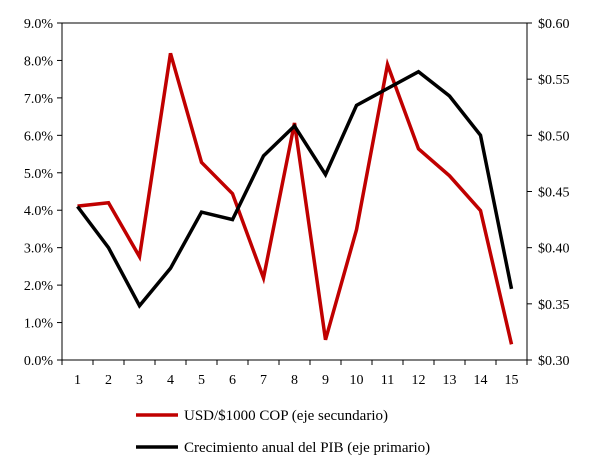 This screenshot has height=473, width=590. I want to click on x-tick-label: 14, so click(481, 380).